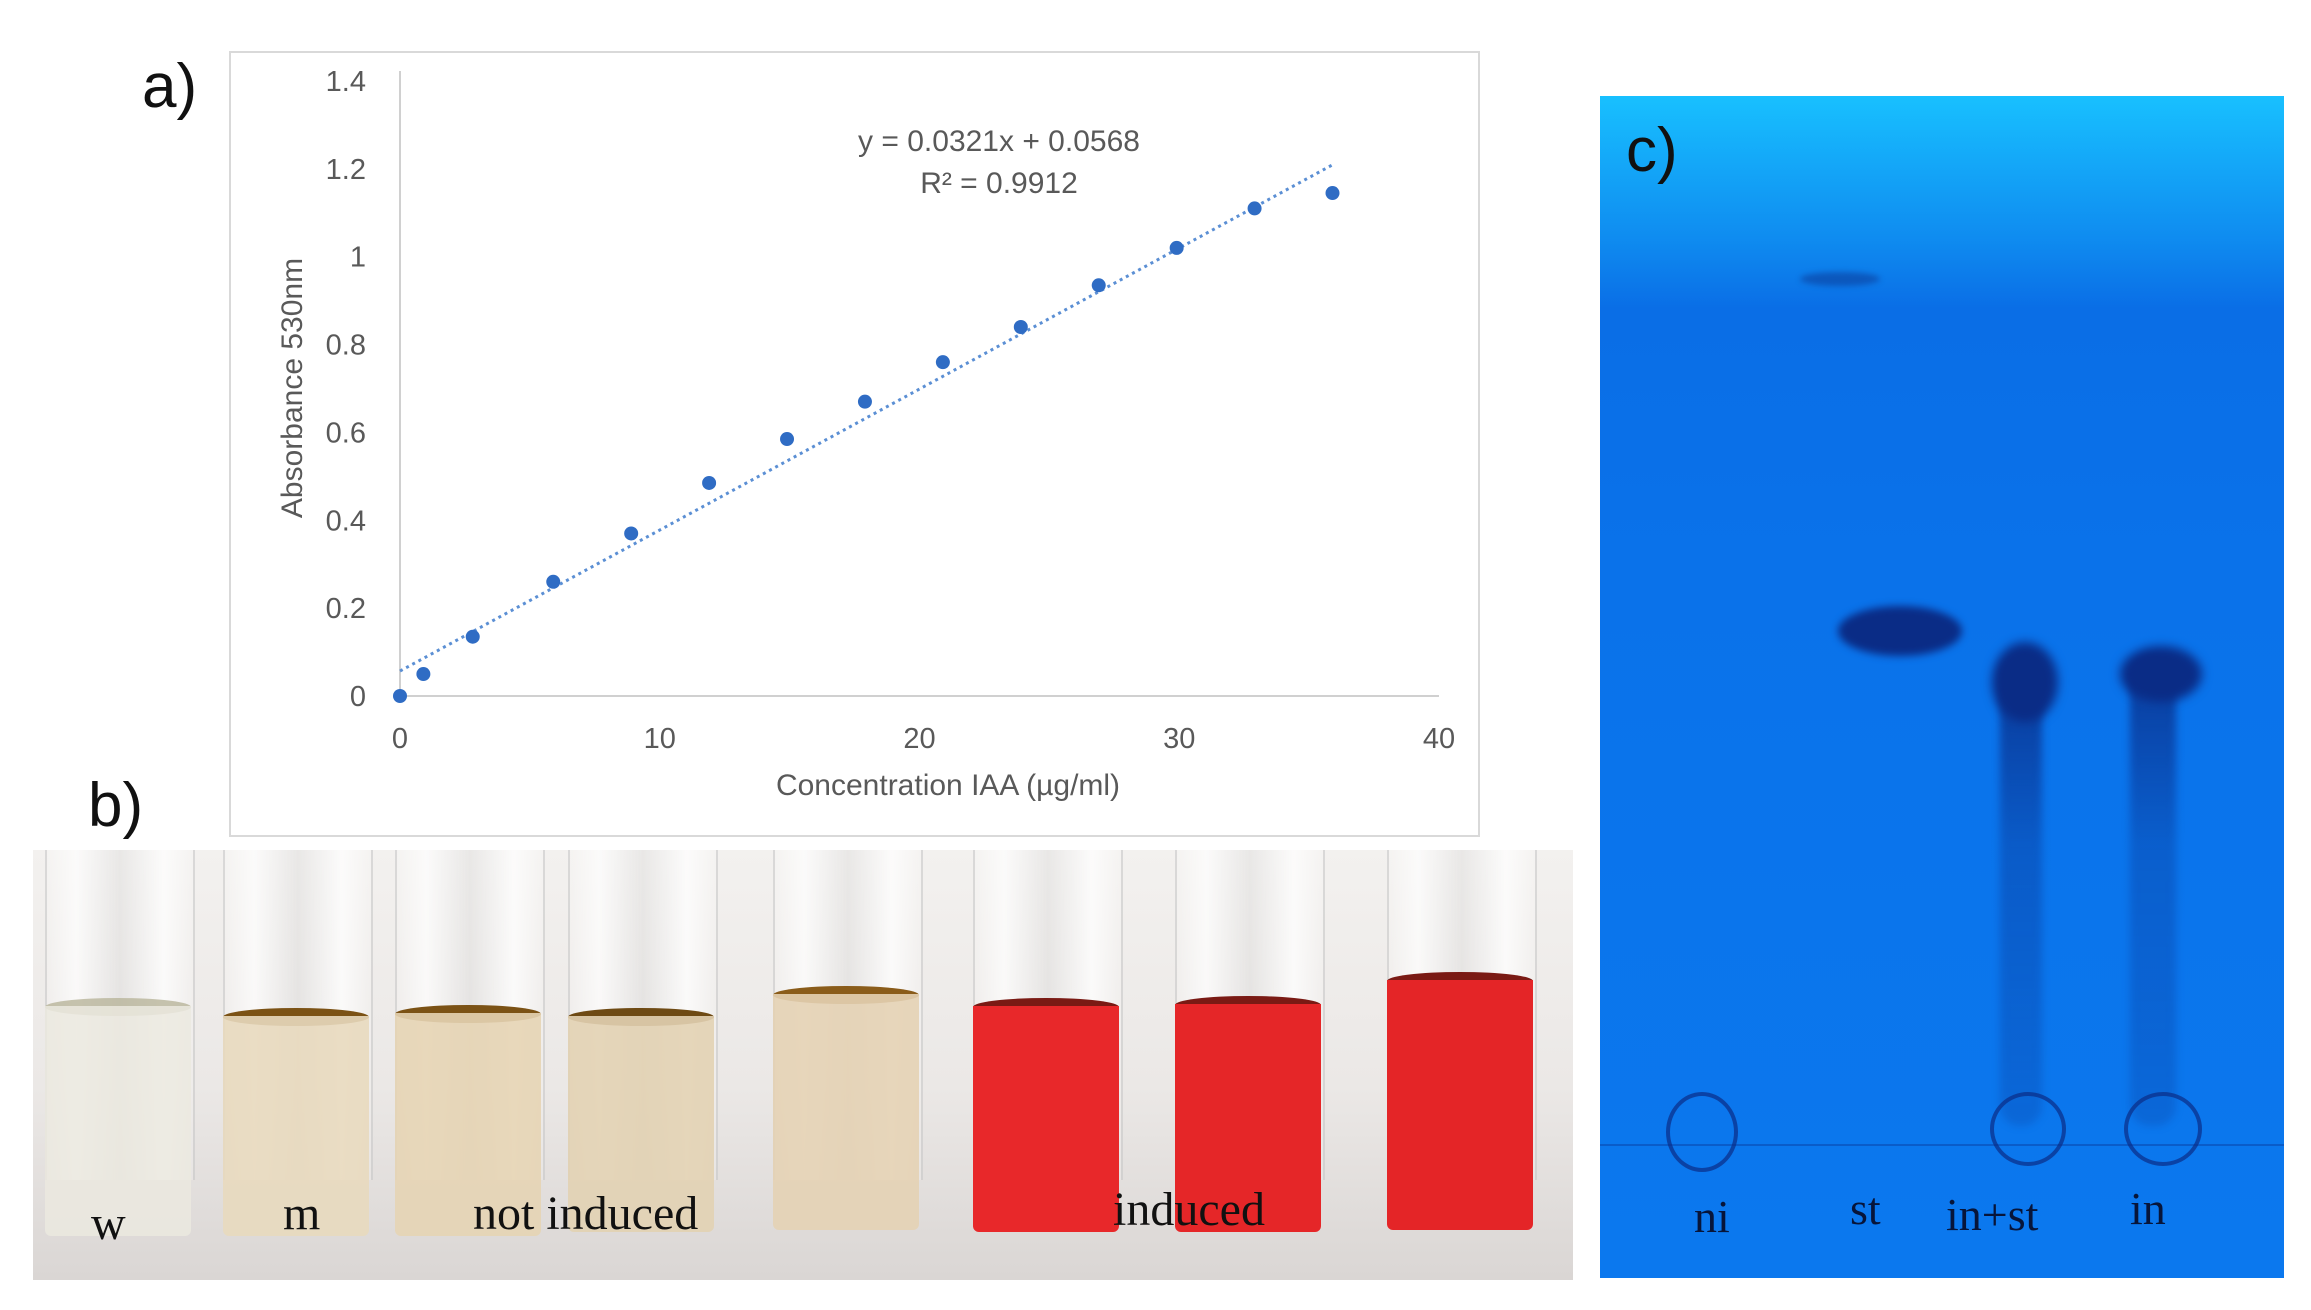  Describe the element at coordinates (346, 433) in the screenshot. I see `y-tick-label: 0.6` at that location.